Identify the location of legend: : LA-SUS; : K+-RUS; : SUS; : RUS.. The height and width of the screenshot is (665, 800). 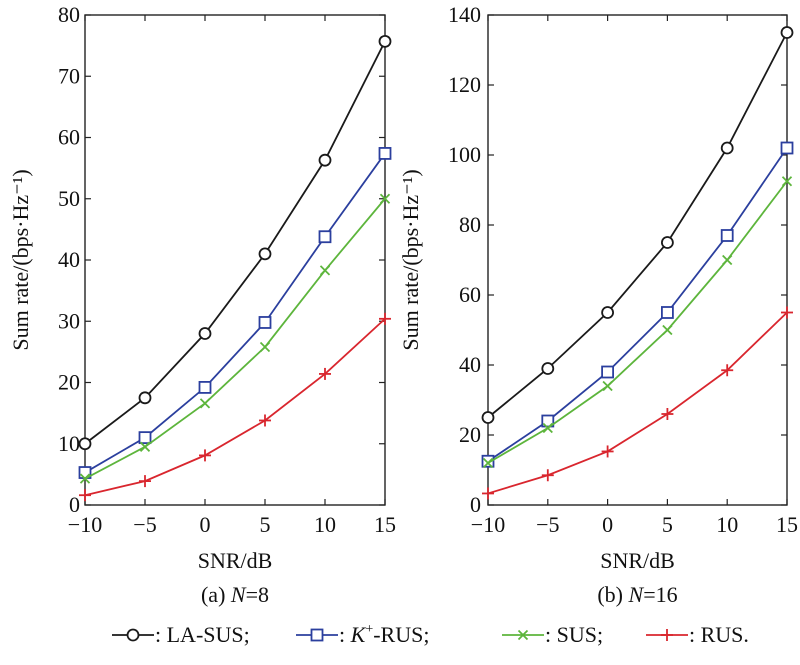
(430, 634).